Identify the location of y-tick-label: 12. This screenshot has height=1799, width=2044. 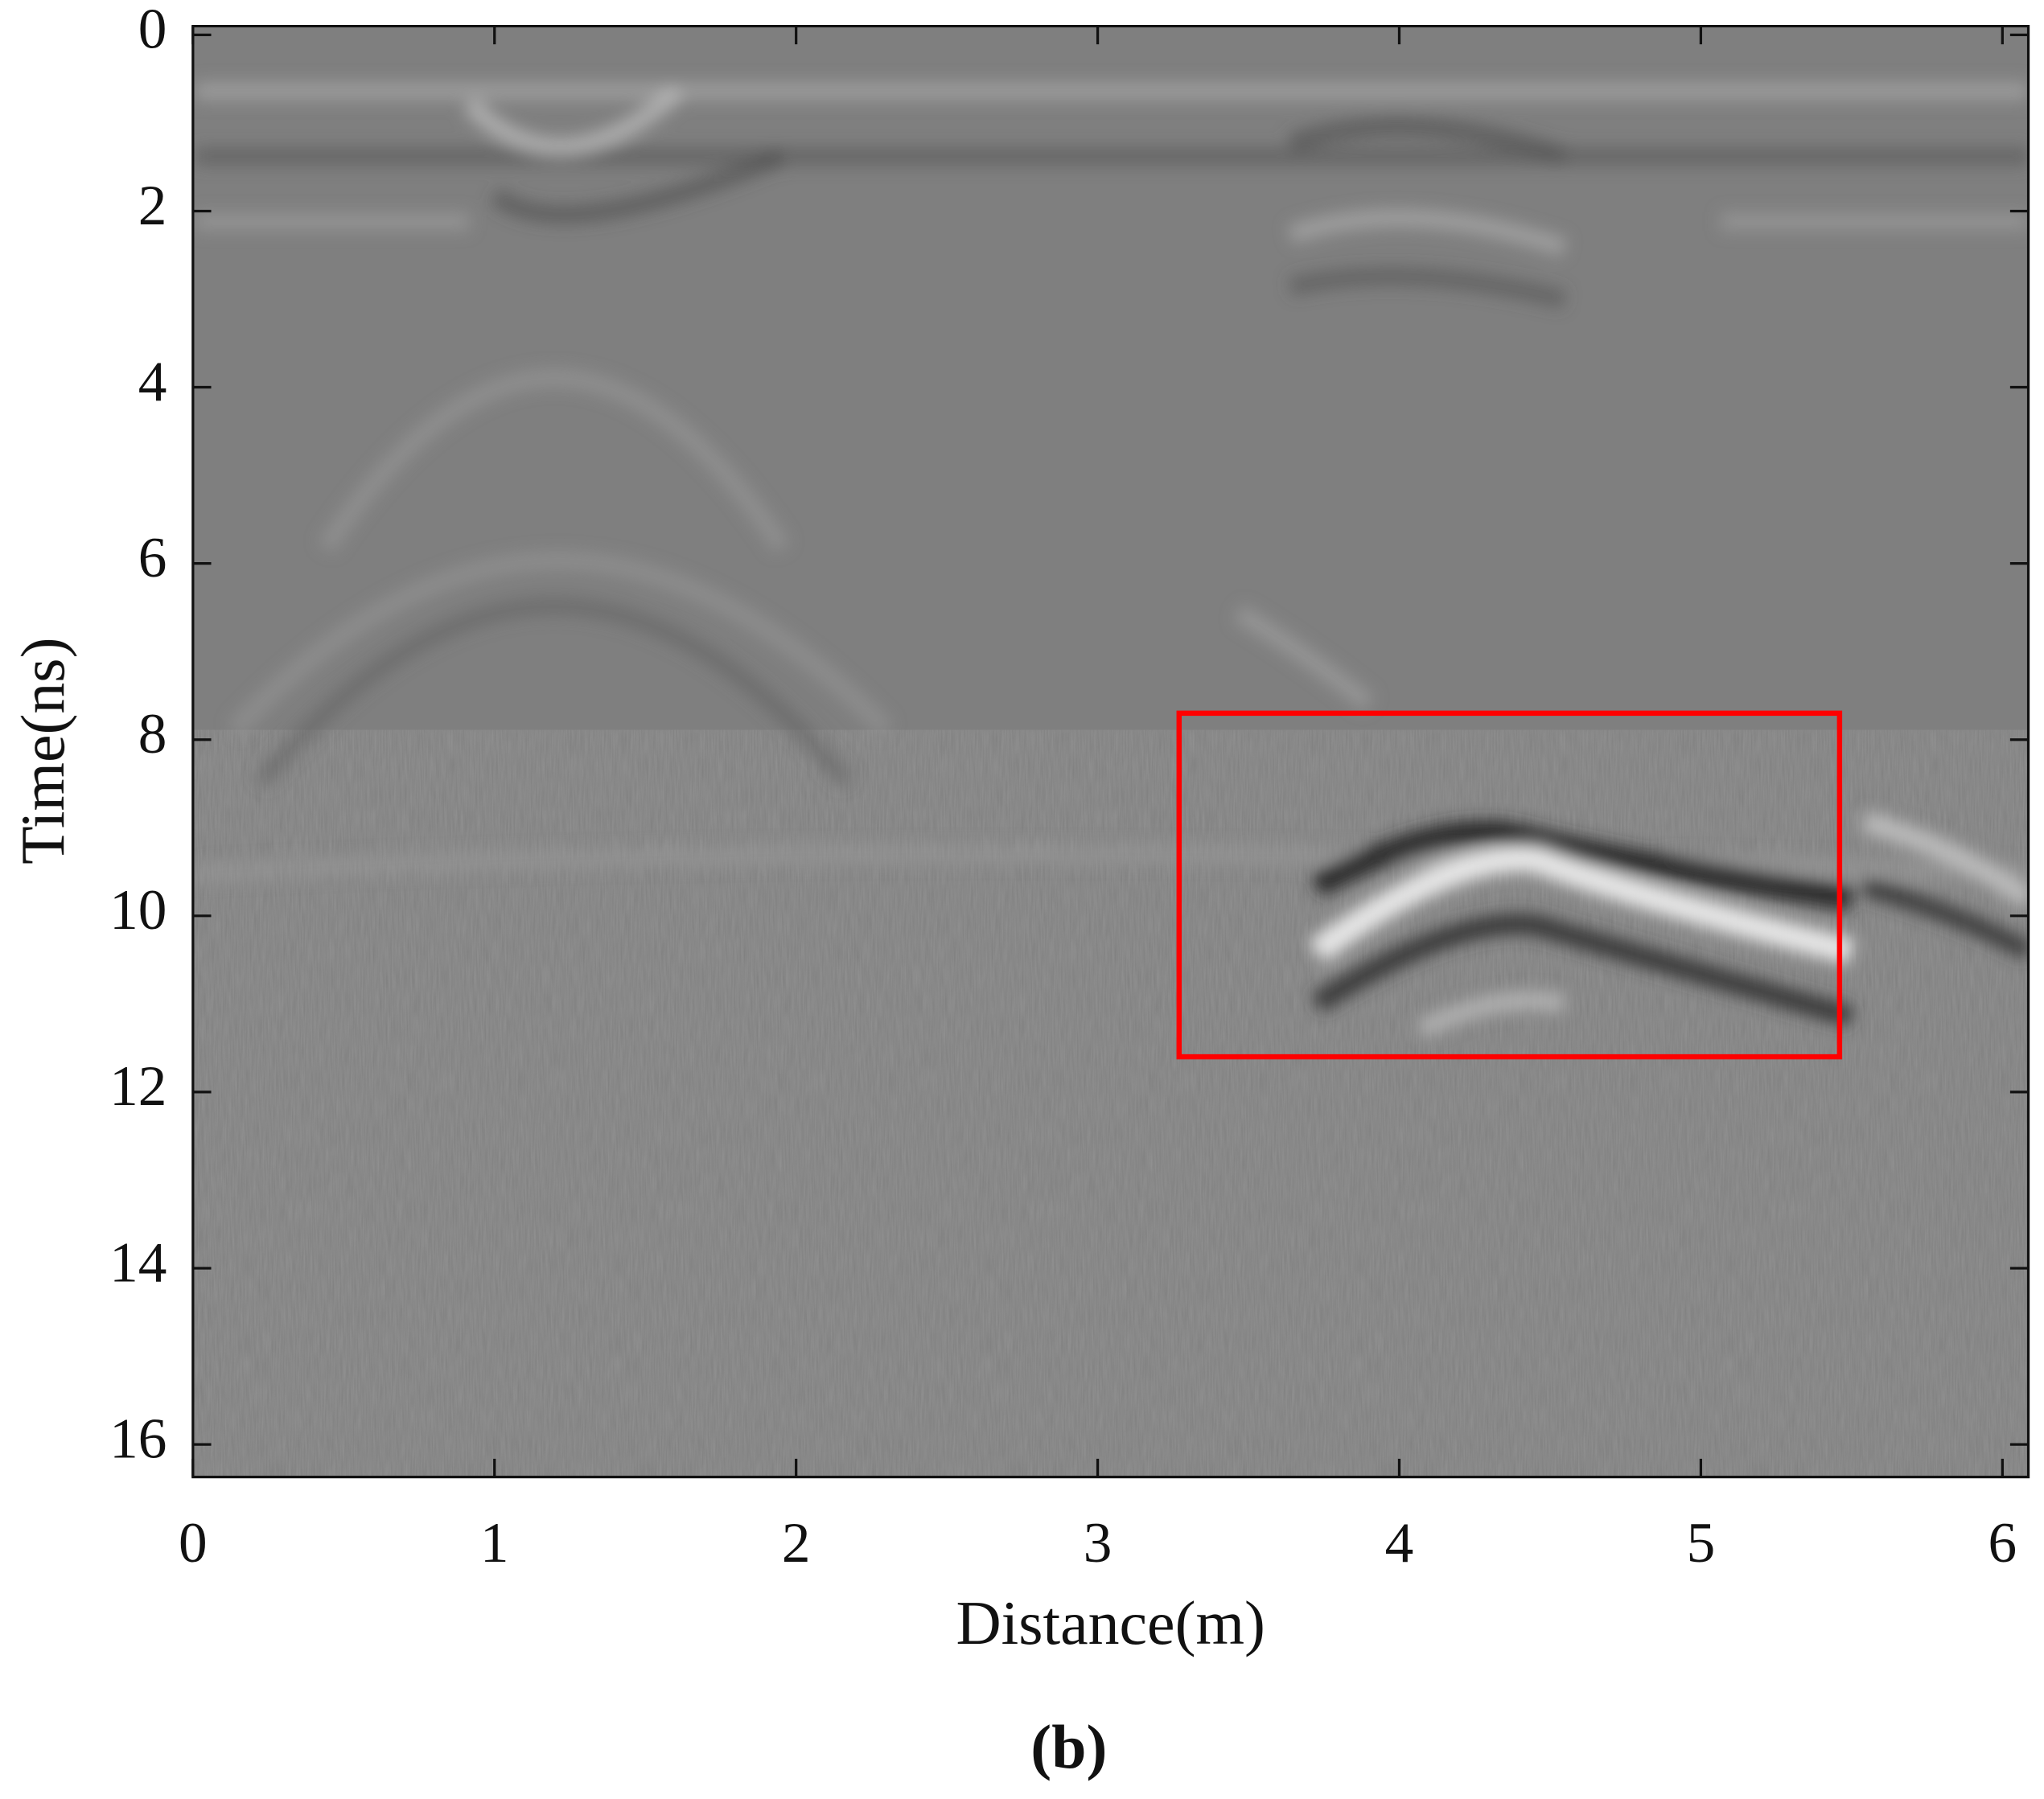
(138, 1086).